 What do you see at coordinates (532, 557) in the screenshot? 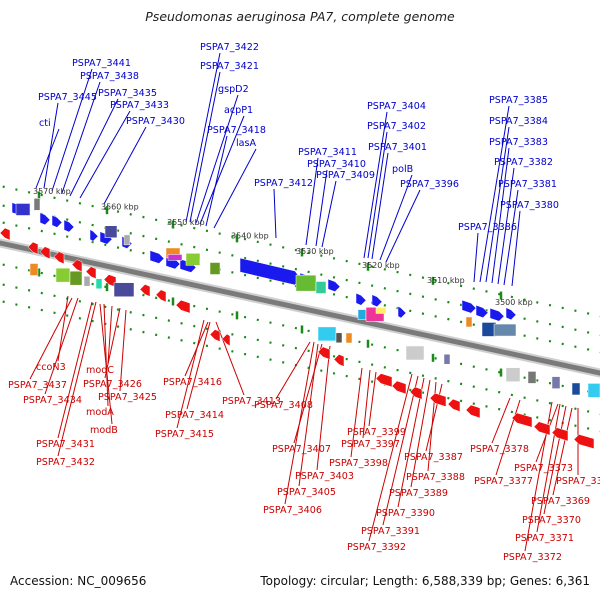
I see `gene-label-bottom: PSPA7_3372` at bounding box center [532, 557].